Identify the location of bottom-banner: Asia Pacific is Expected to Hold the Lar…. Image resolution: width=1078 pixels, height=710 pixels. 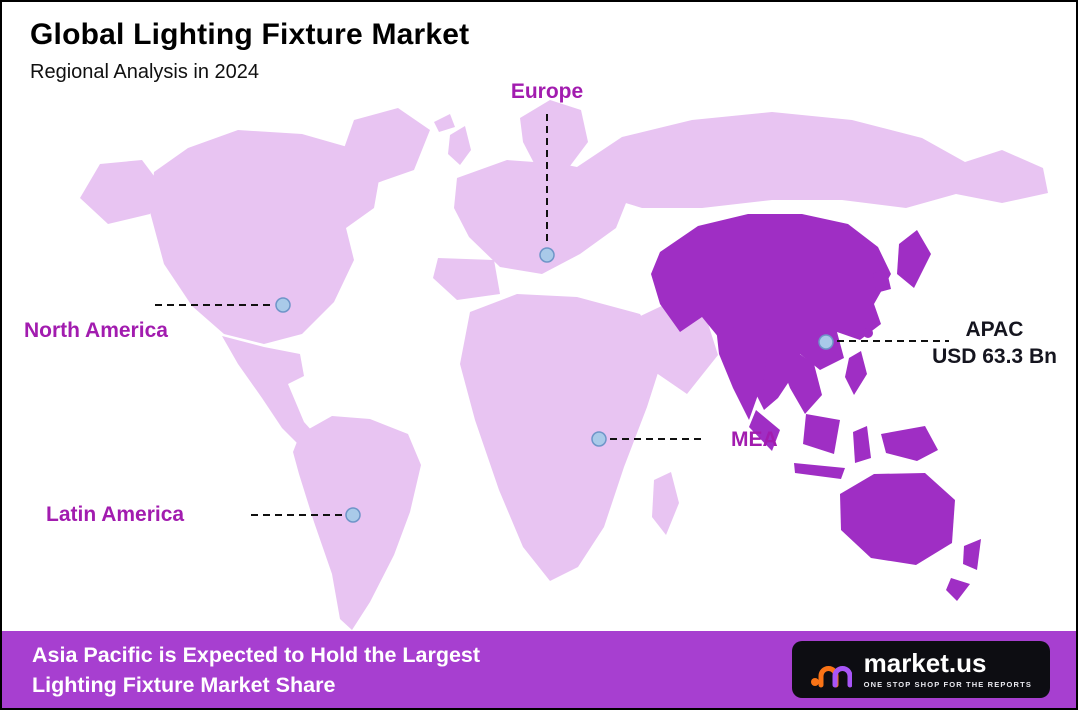
(539, 669).